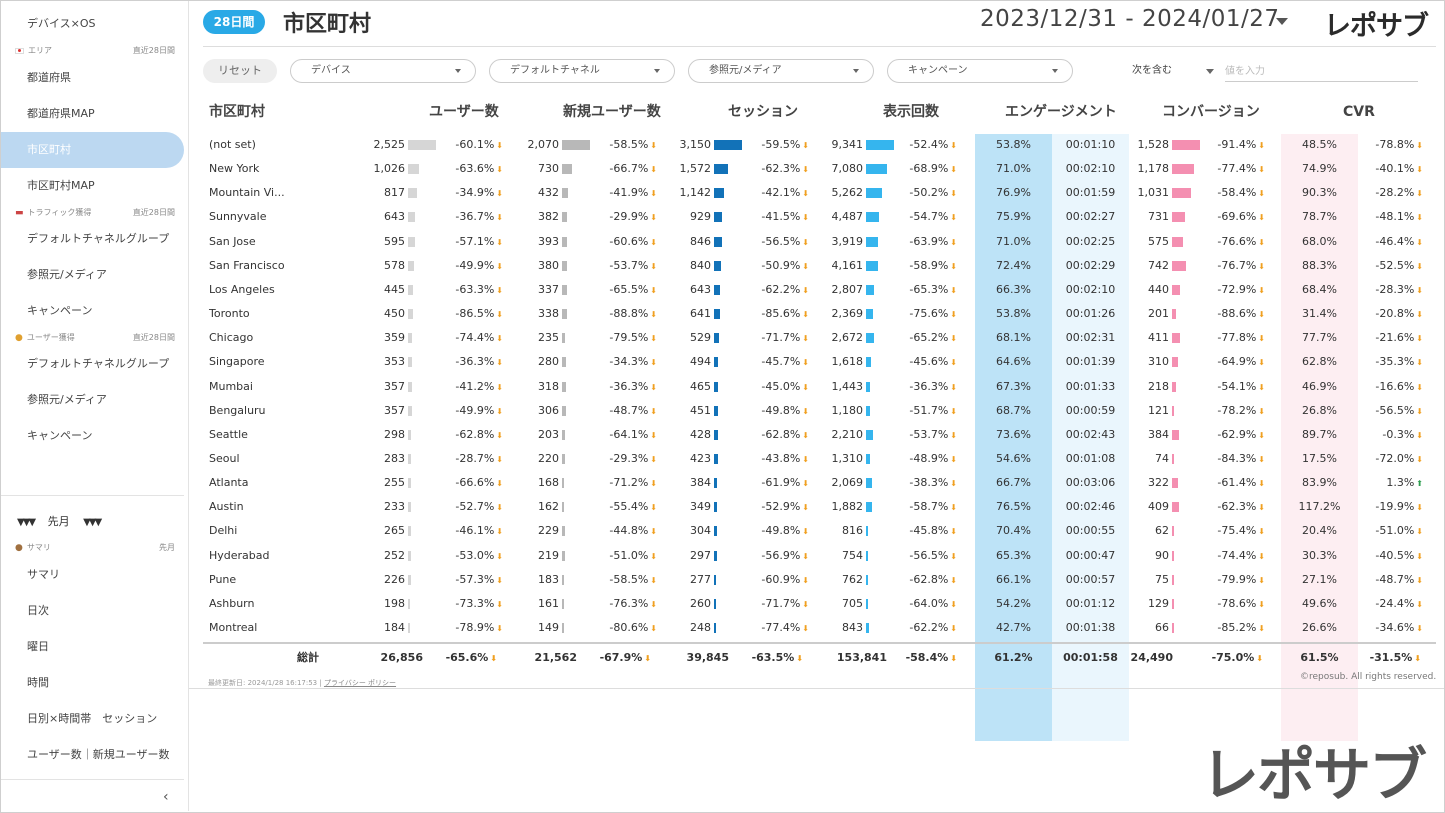 The height and width of the screenshot is (813, 1445). Describe the element at coordinates (625, 483) in the screenshot. I see `change-cell: -71.2% ⬇` at that location.